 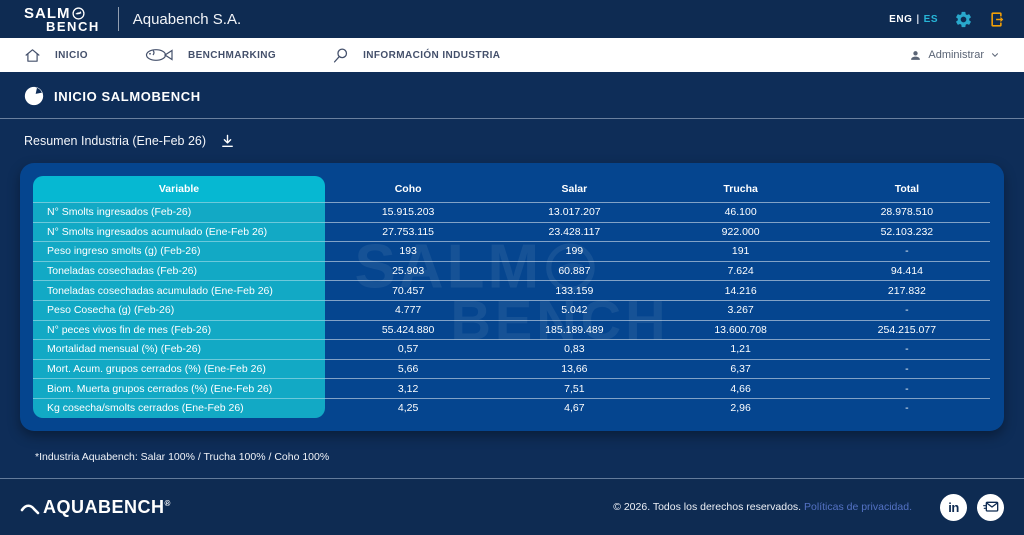 I want to click on chevron-down-icon, so click(x=995, y=55).